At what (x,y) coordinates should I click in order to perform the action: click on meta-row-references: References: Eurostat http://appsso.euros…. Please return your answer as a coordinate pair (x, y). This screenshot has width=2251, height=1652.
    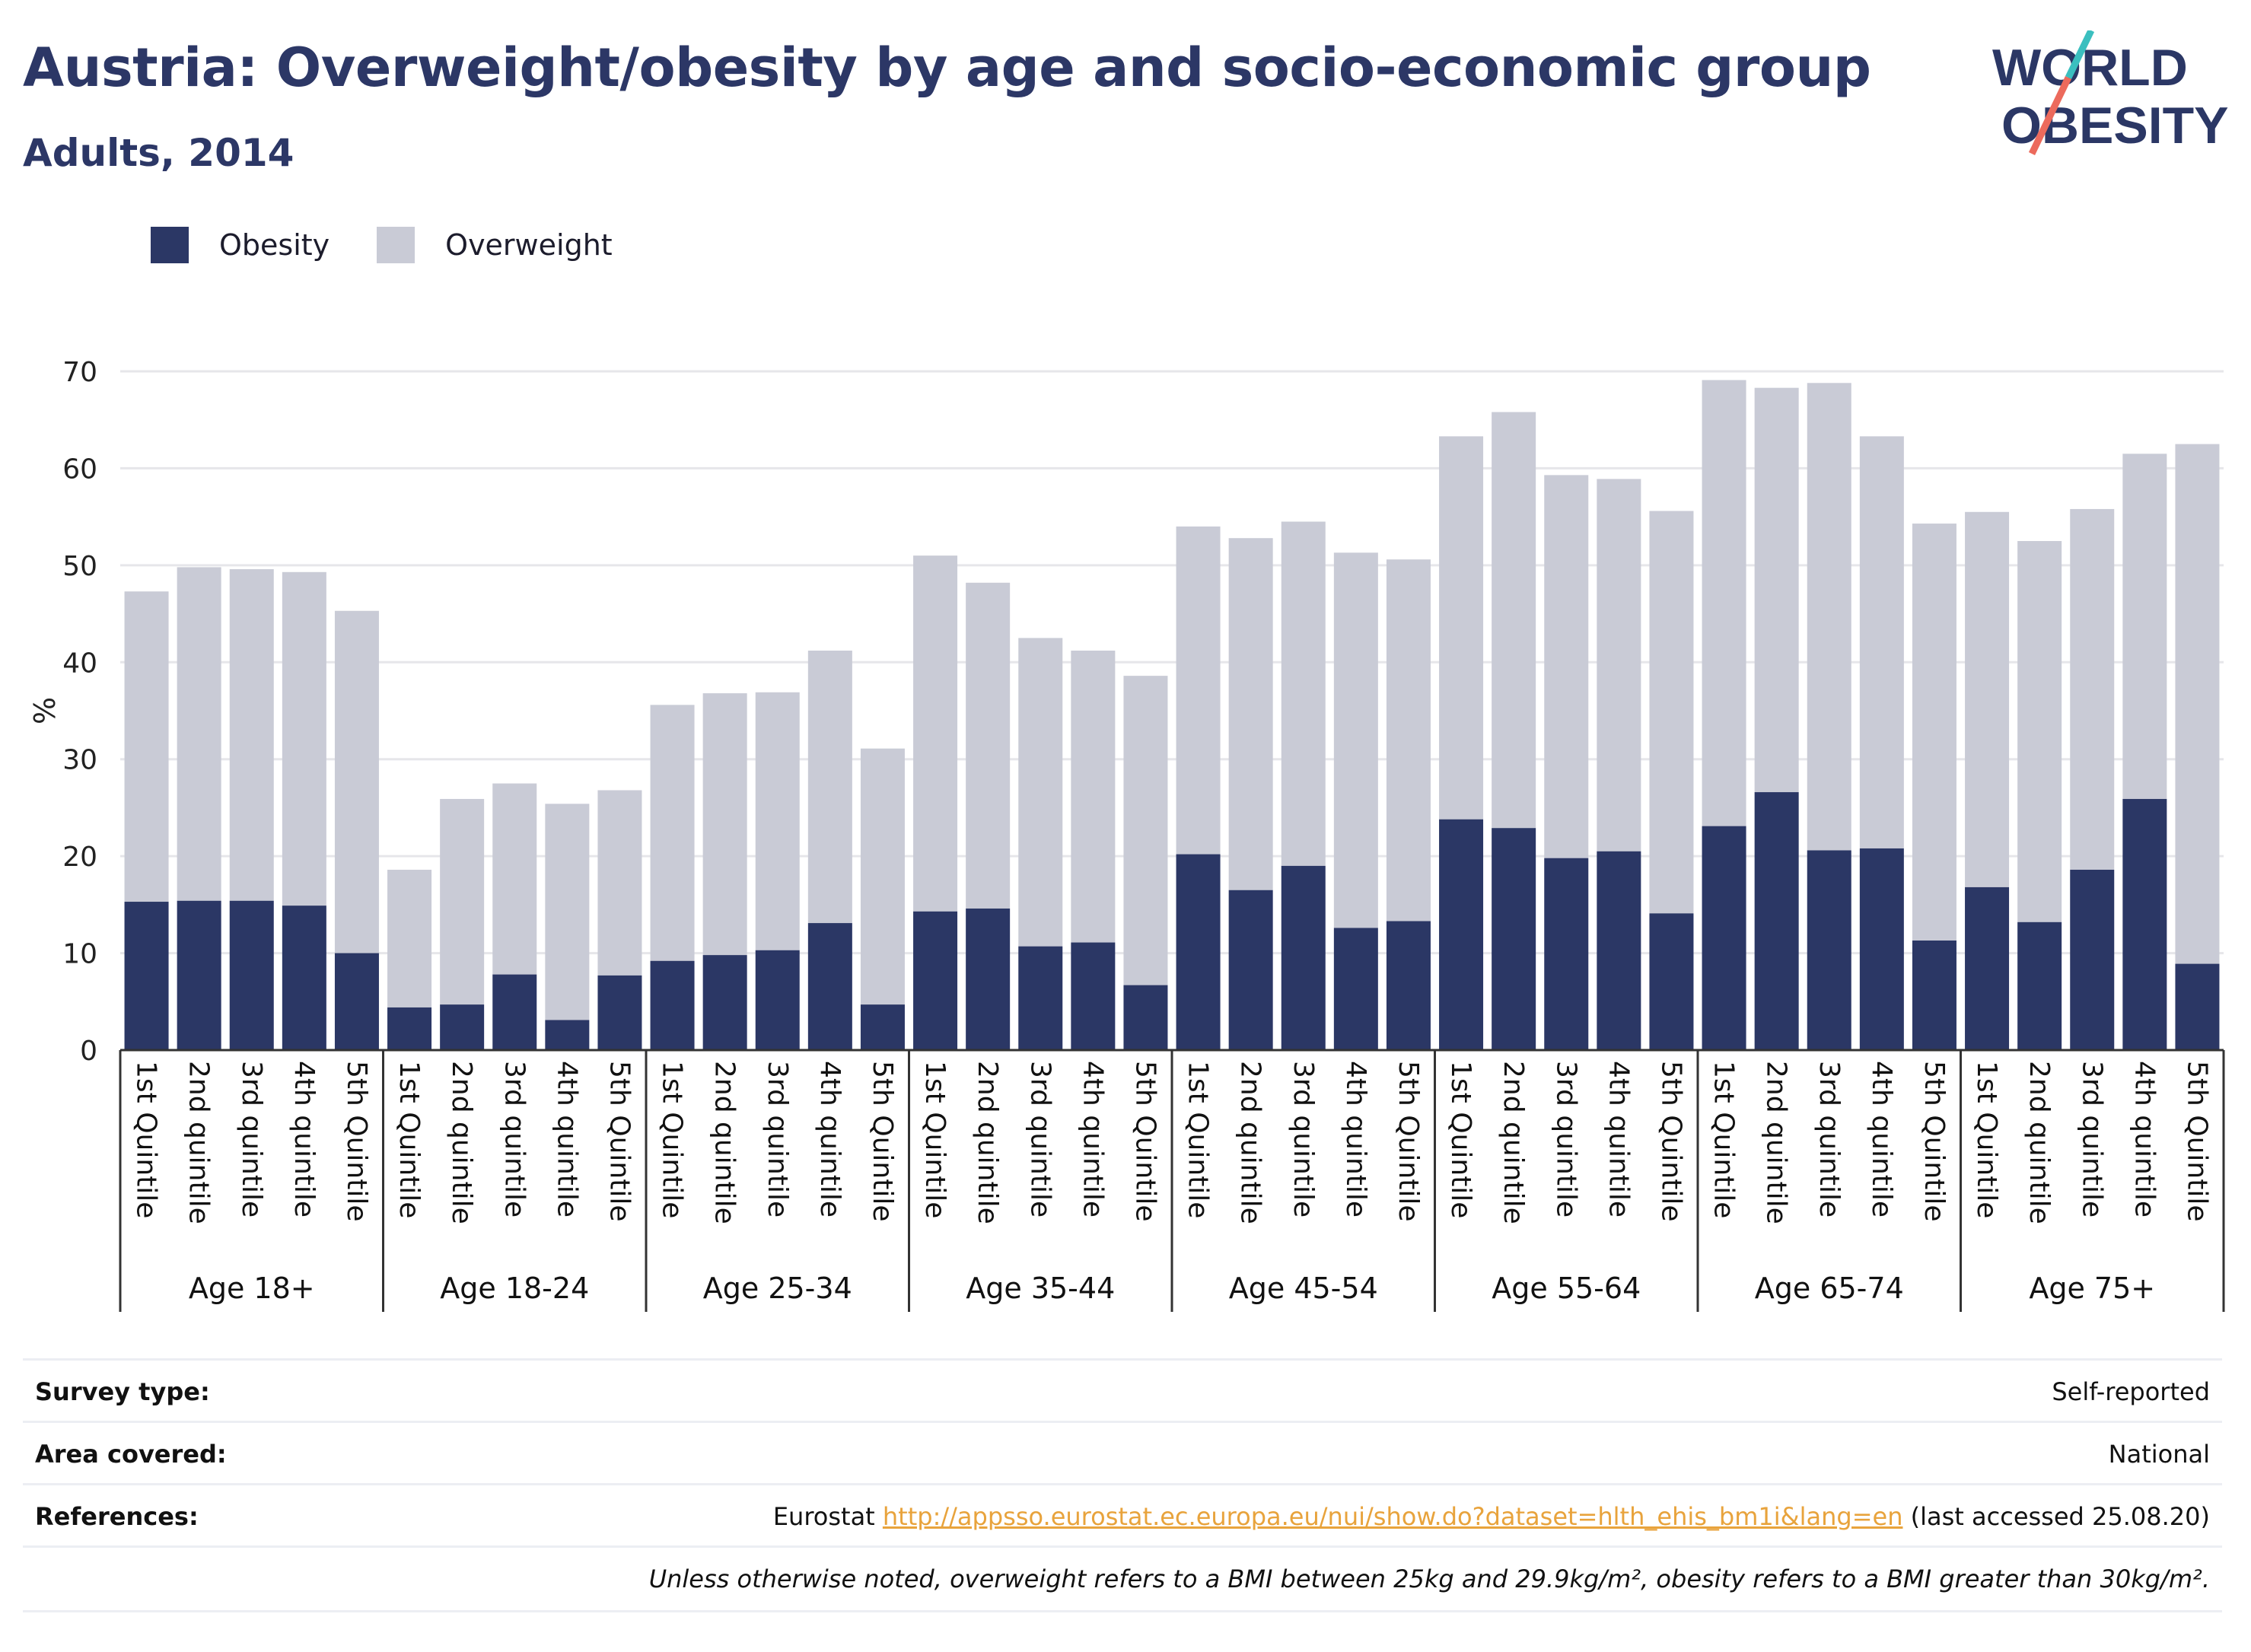
    Looking at the image, I should click on (1122, 1515).